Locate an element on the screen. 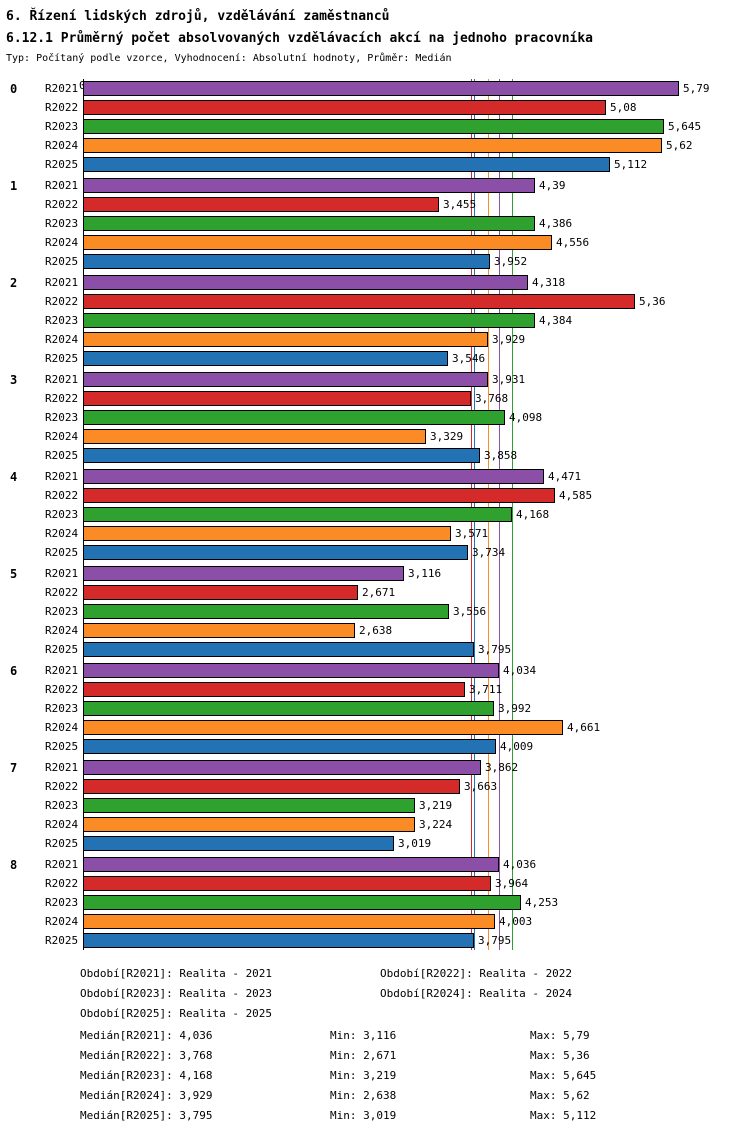 This screenshot has width=750, height=1136. bar-row: R2024 4,003 is located at coordinates (375, 921).